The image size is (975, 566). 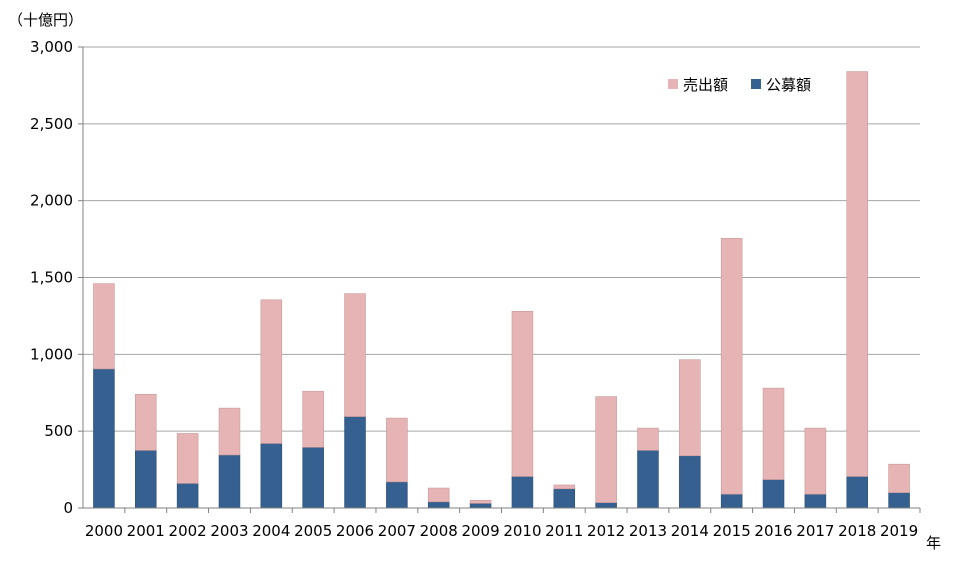 What do you see at coordinates (739, 85) in the screenshot?
I see `legend: 売出額 公募額` at bounding box center [739, 85].